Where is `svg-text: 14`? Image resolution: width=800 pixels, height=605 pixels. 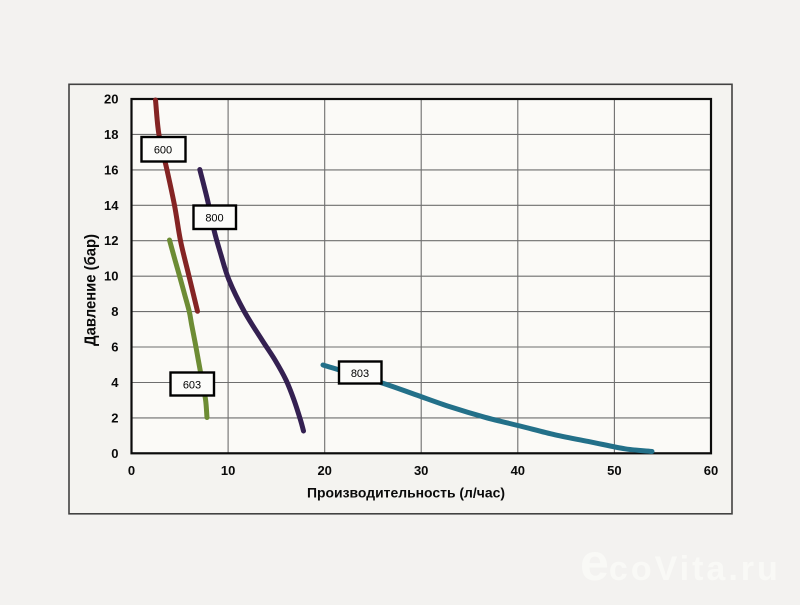 svg-text: 14 is located at coordinates (111, 205).